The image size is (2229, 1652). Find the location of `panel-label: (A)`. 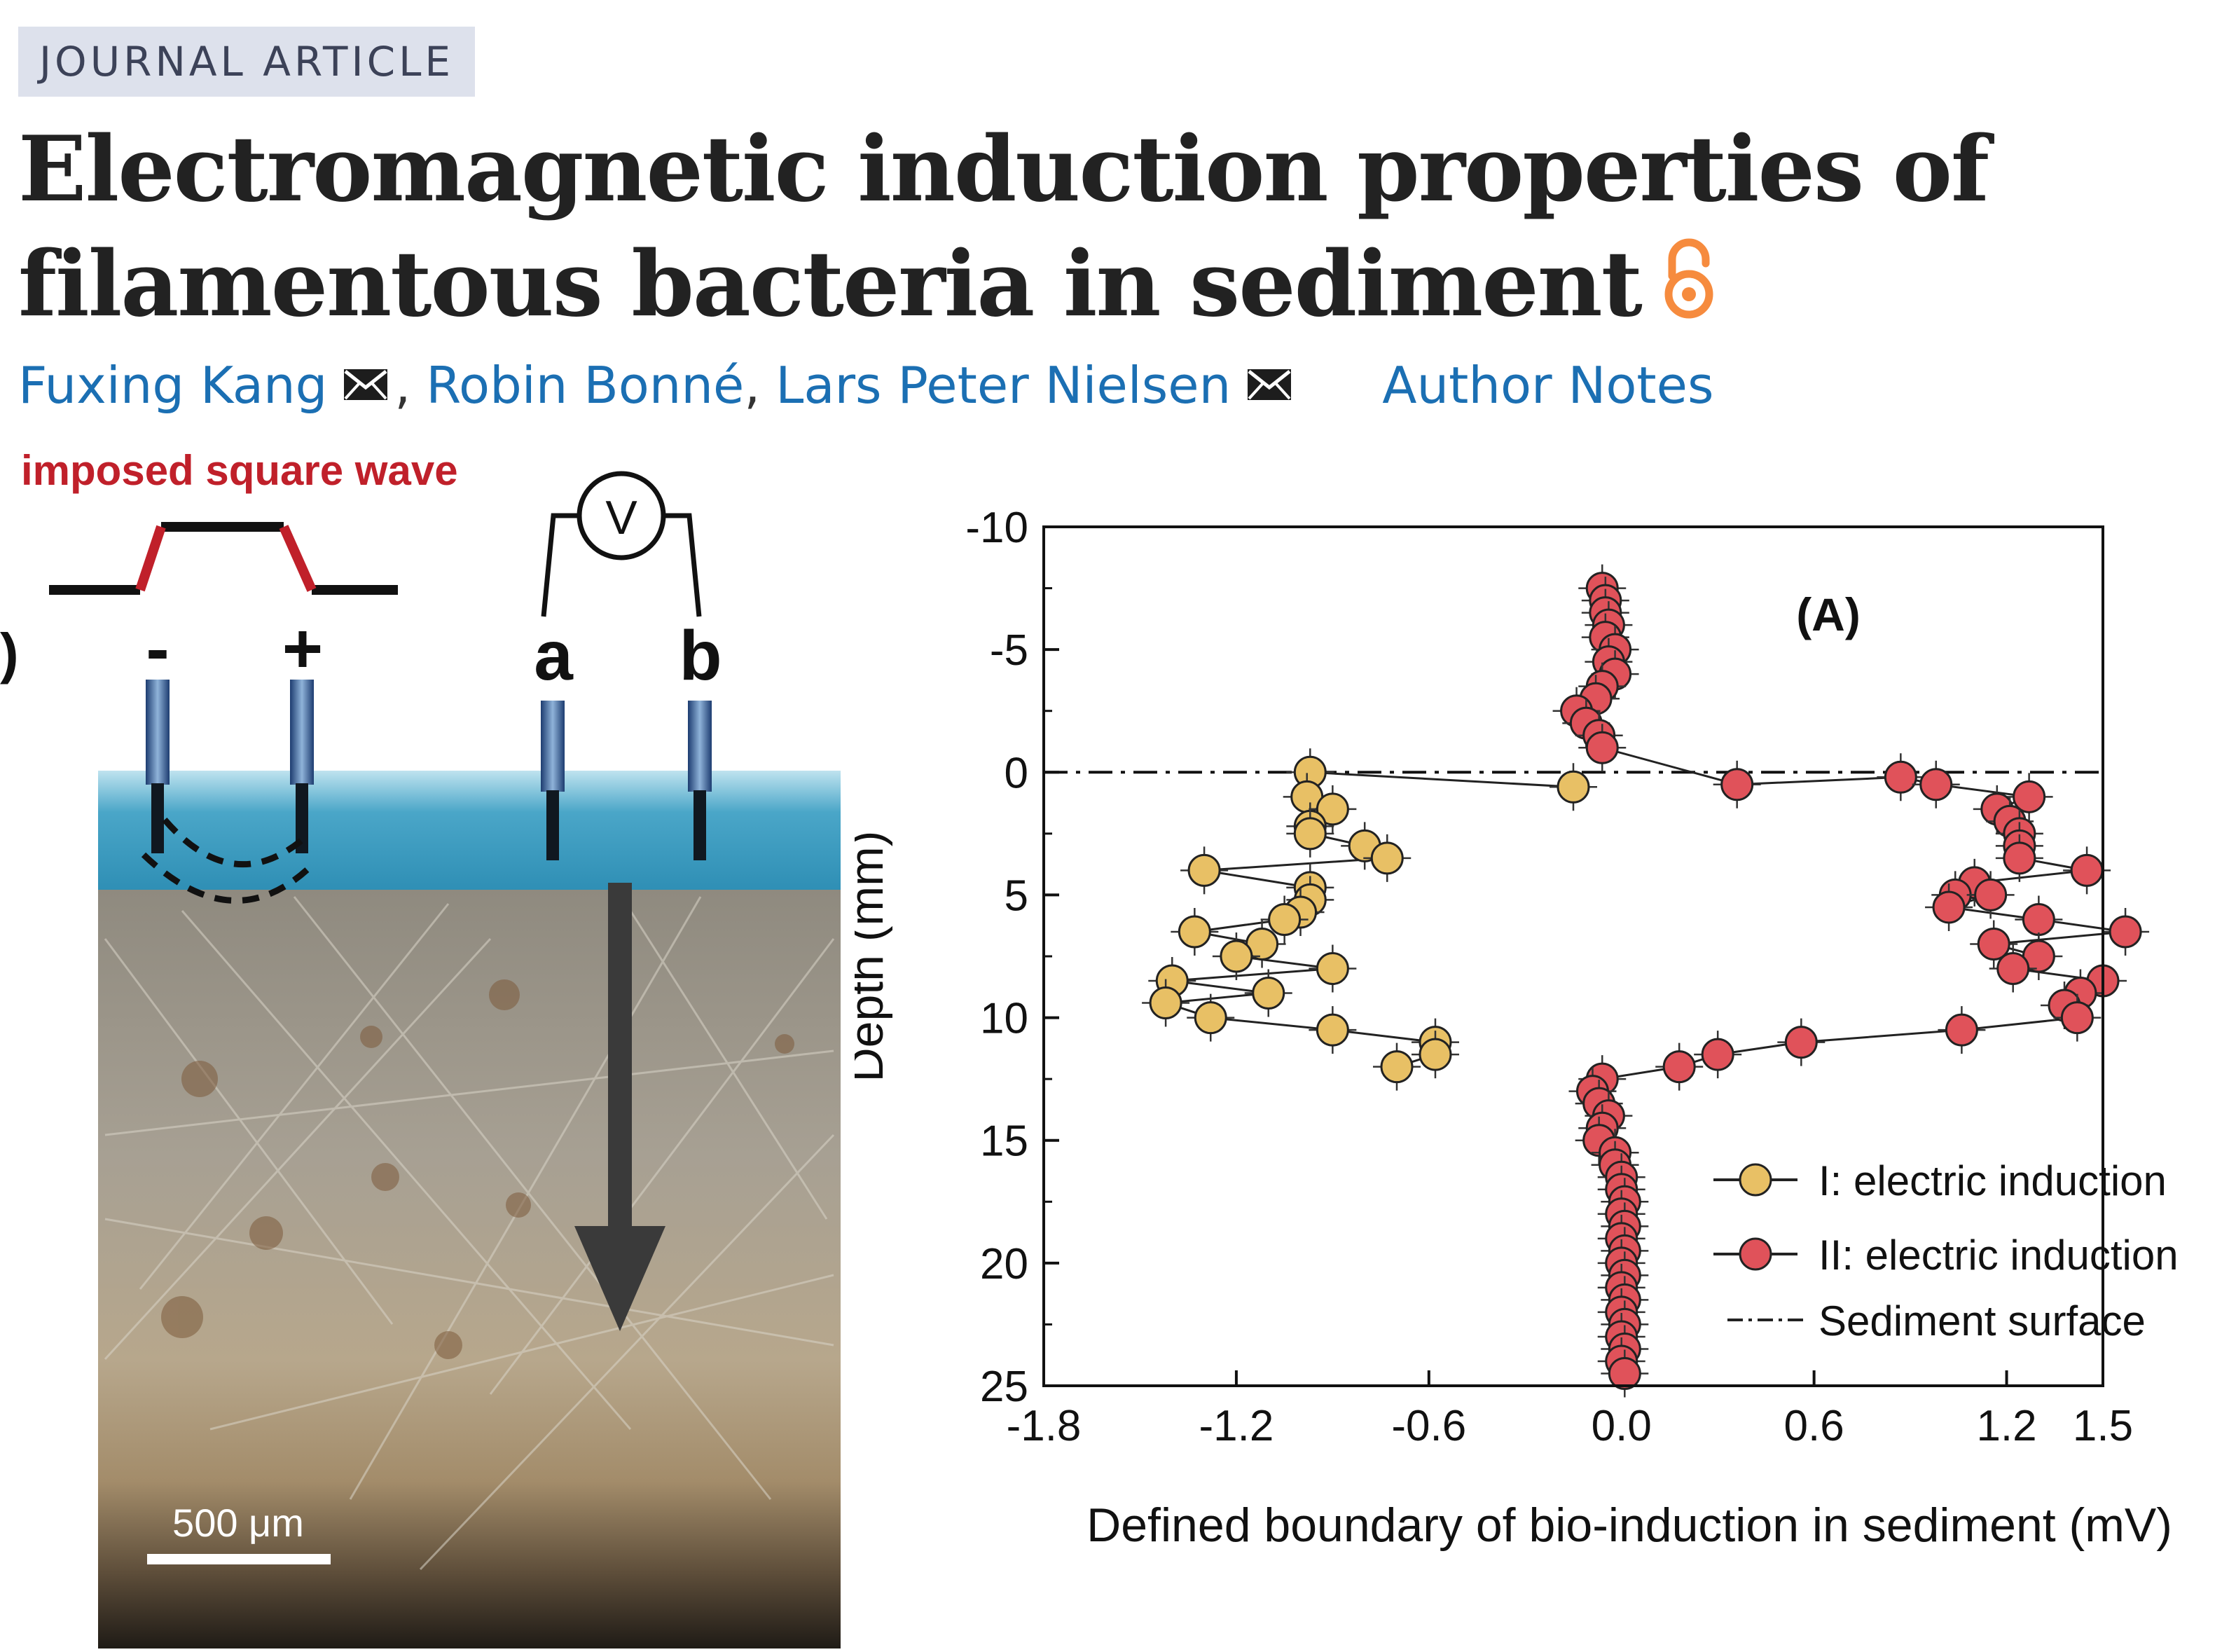

panel-label: (A) is located at coordinates (1828, 614).